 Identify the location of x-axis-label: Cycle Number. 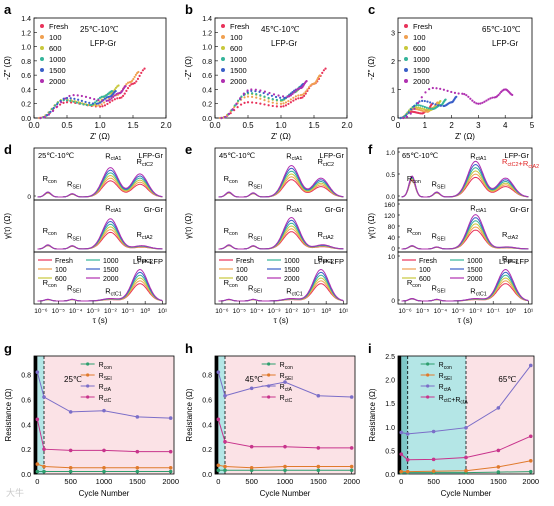
(466, 493).